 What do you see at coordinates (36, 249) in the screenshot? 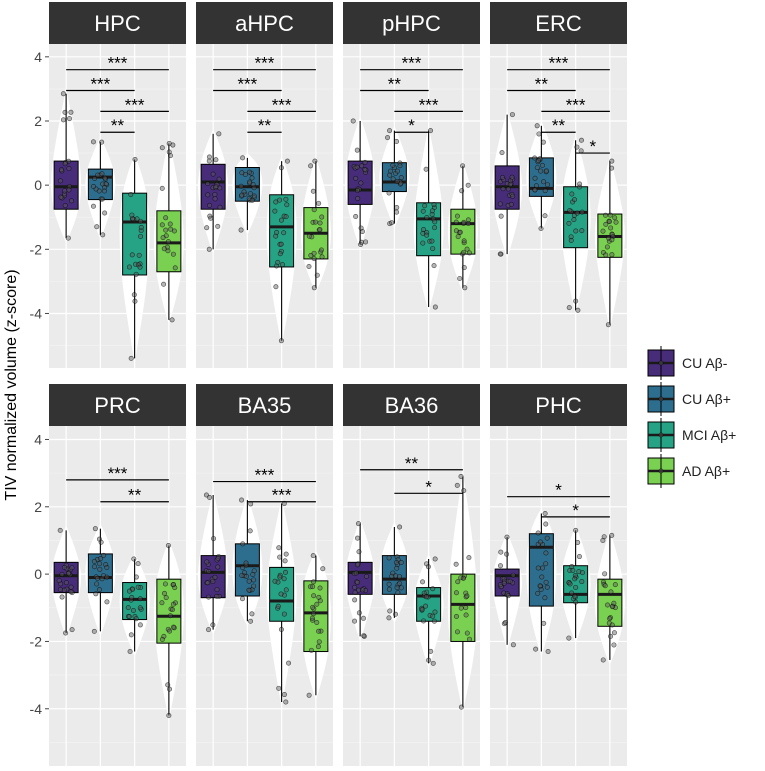
I see `y-tick-label: -2` at bounding box center [36, 249].